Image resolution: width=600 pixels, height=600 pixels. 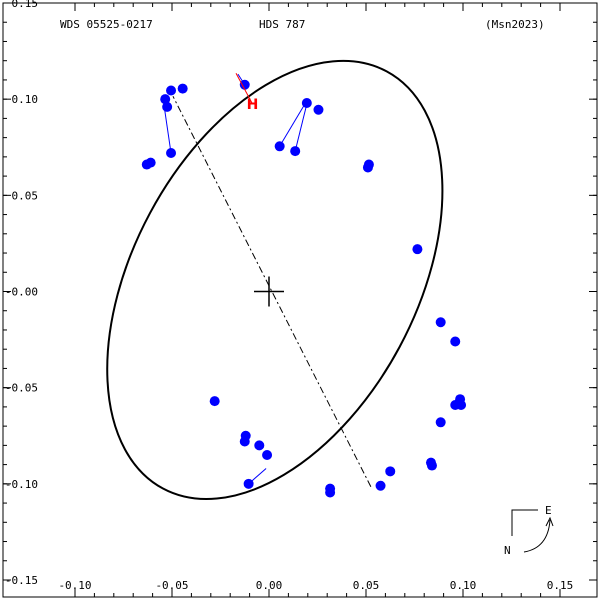 What do you see at coordinates (21, 580) in the screenshot?
I see `y-tick-label: -0.15` at bounding box center [21, 580].